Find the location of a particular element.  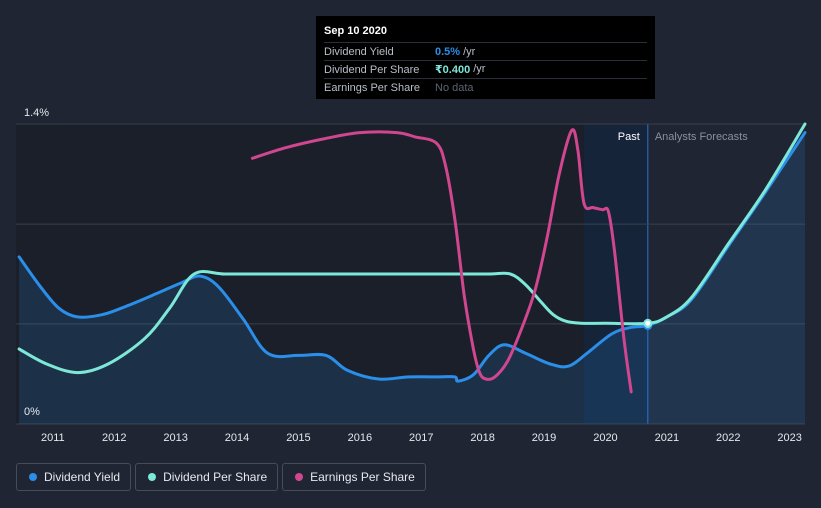

x-tick-label: 2021 is located at coordinates (667, 438).